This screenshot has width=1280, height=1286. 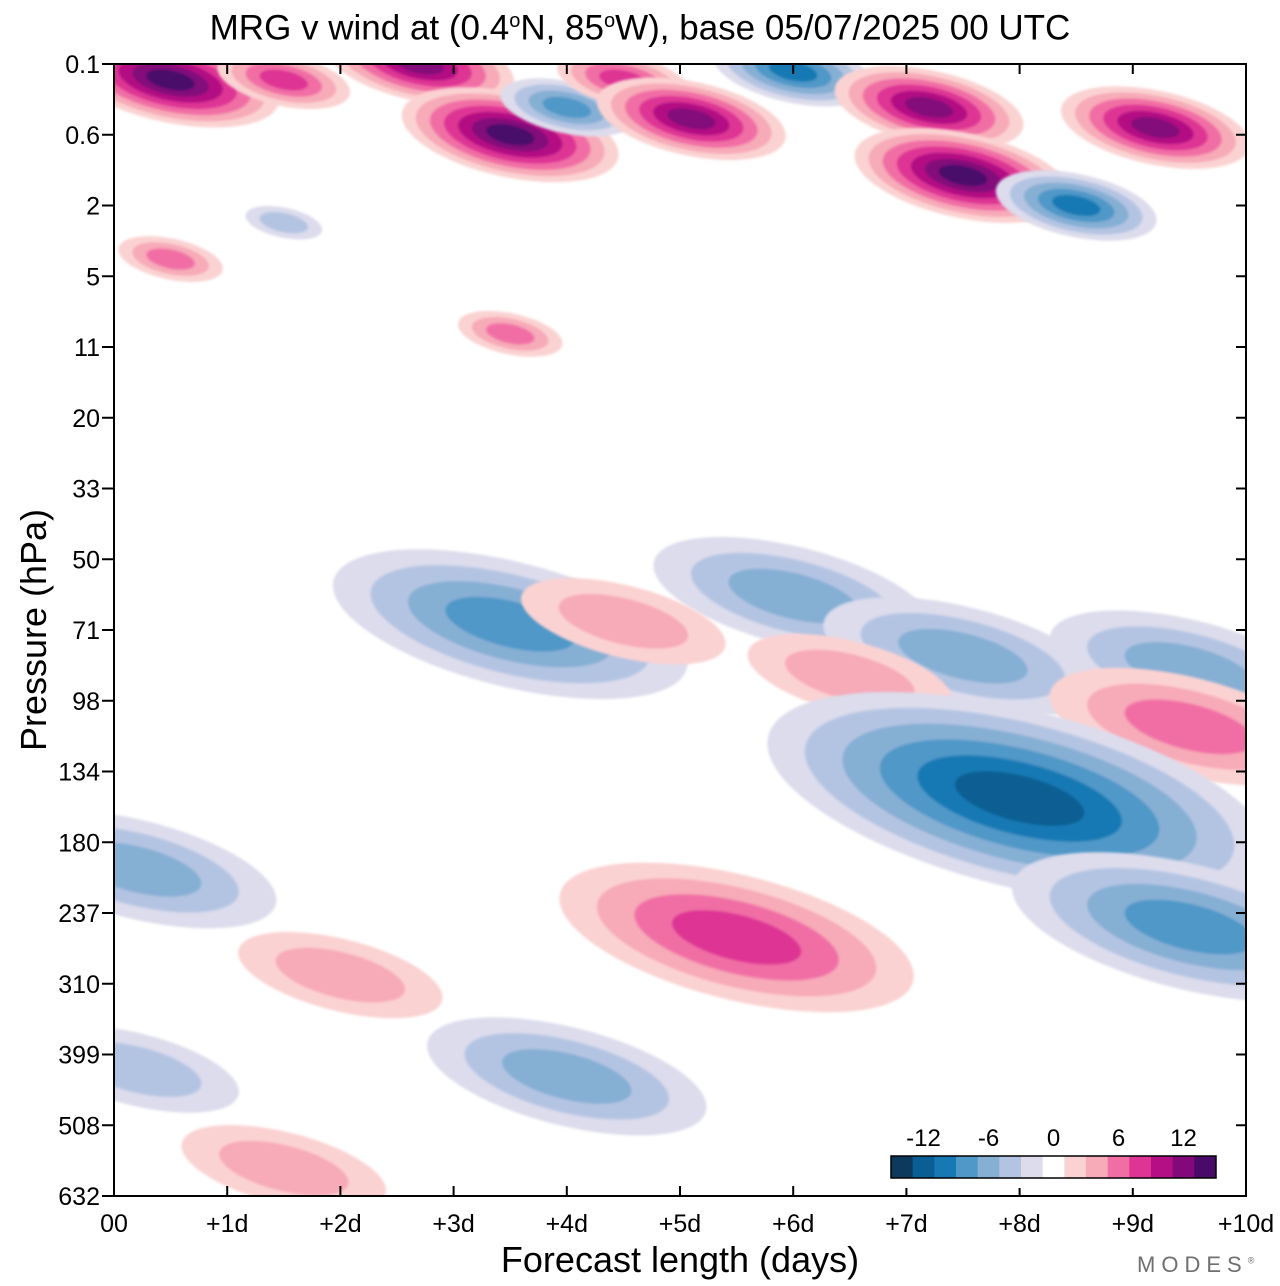 What do you see at coordinates (227, 1224) in the screenshot?
I see `x-tick-label: +1d` at bounding box center [227, 1224].